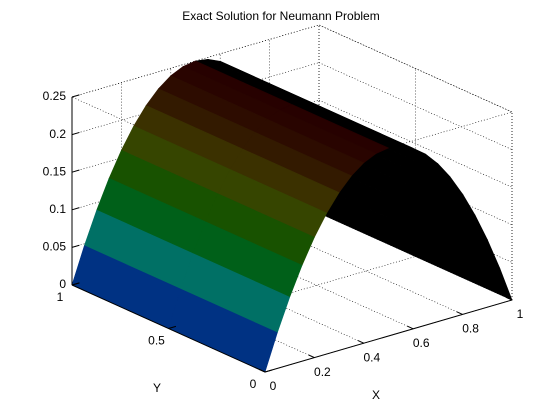 The height and width of the screenshot is (420, 560). I want to click on z-tick-label: 0.15, so click(55, 171).